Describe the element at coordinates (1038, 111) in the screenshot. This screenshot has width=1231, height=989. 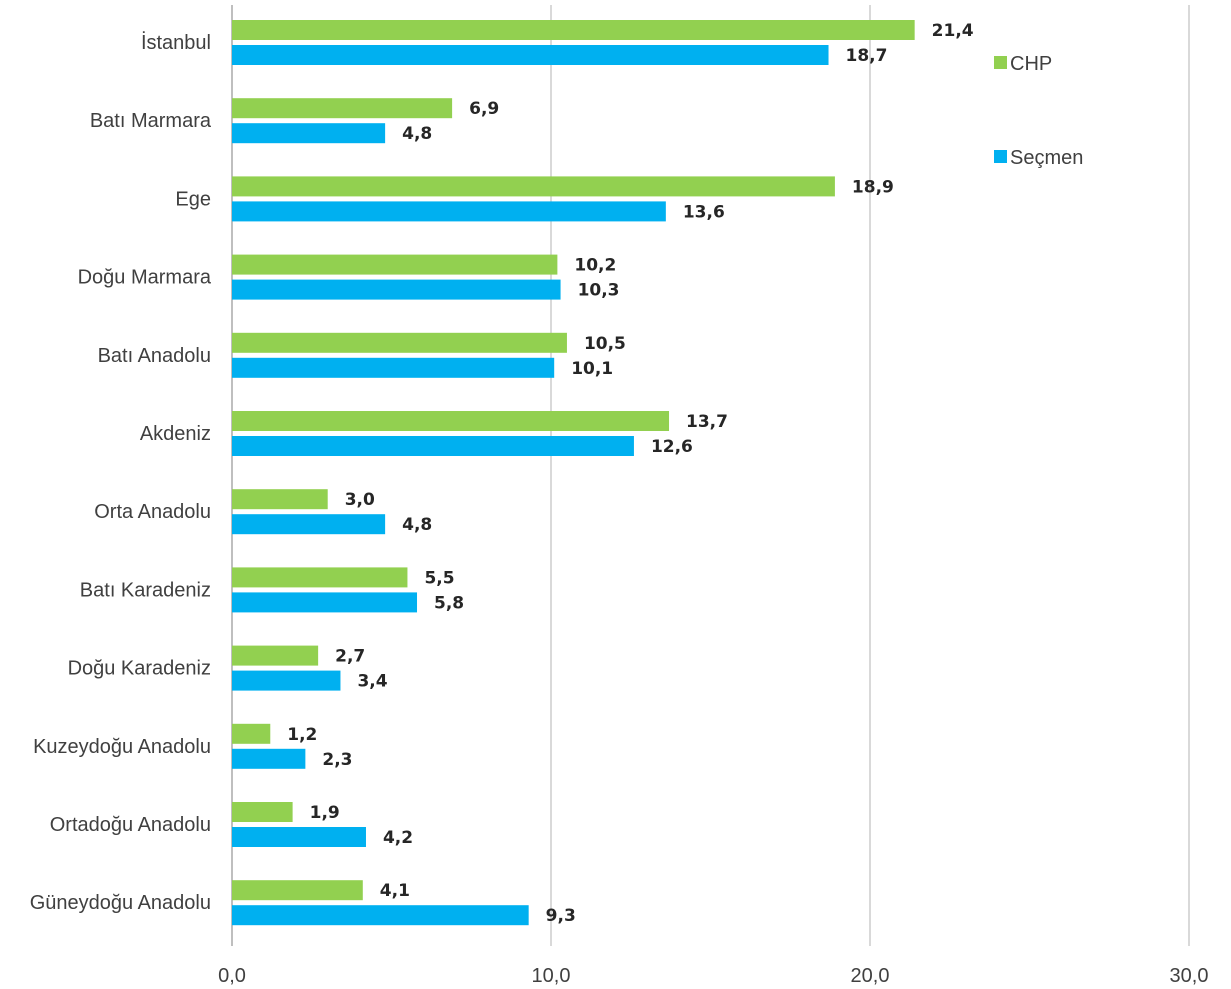
I see `legend: CHP Seçmen` at that location.